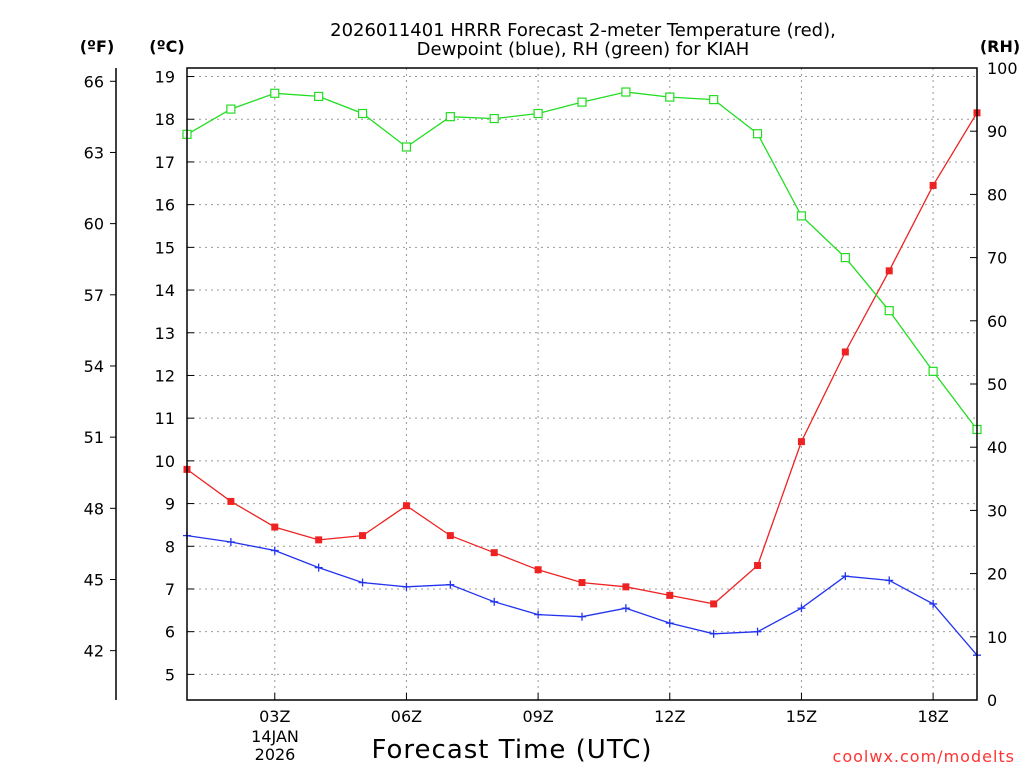  I want to click on chart-title-line2: Dewpoint (blue), RH (green) for KIAH, so click(583, 49).